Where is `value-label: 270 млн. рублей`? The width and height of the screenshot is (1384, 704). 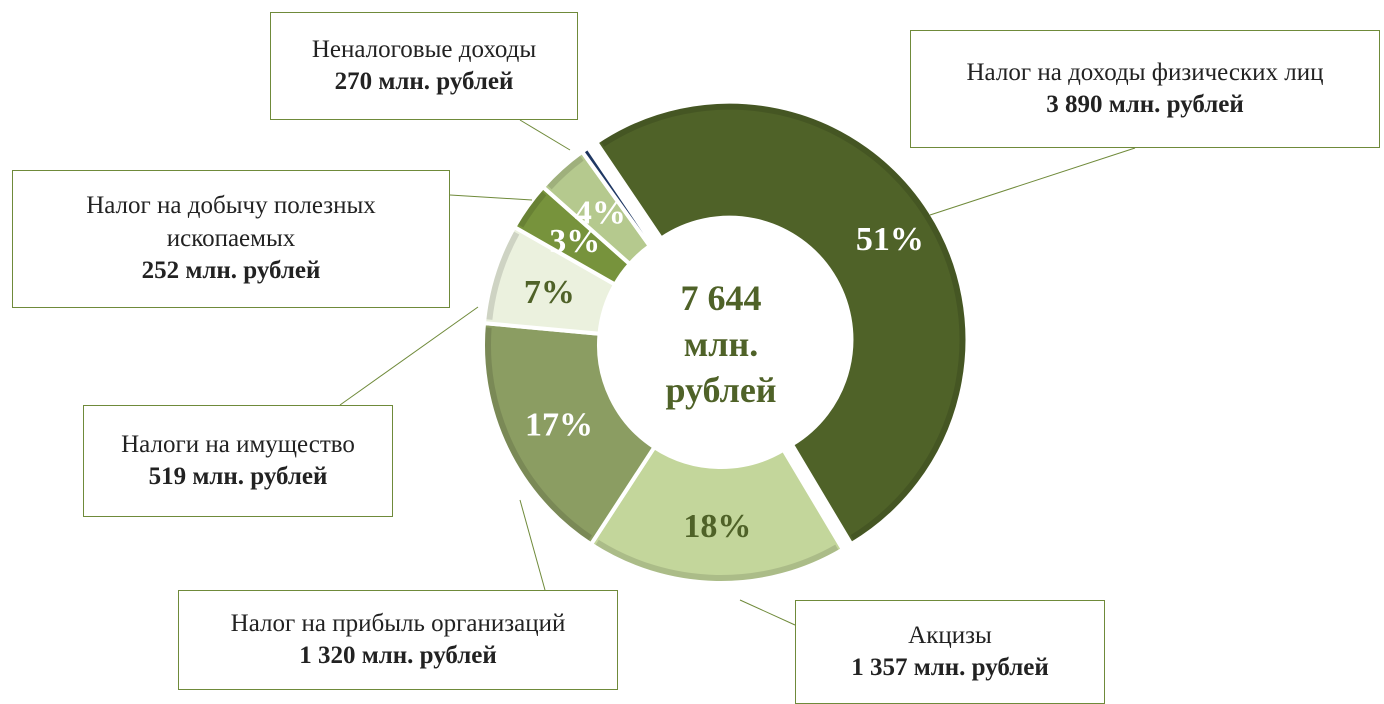 value-label: 270 млн. рублей is located at coordinates (424, 81).